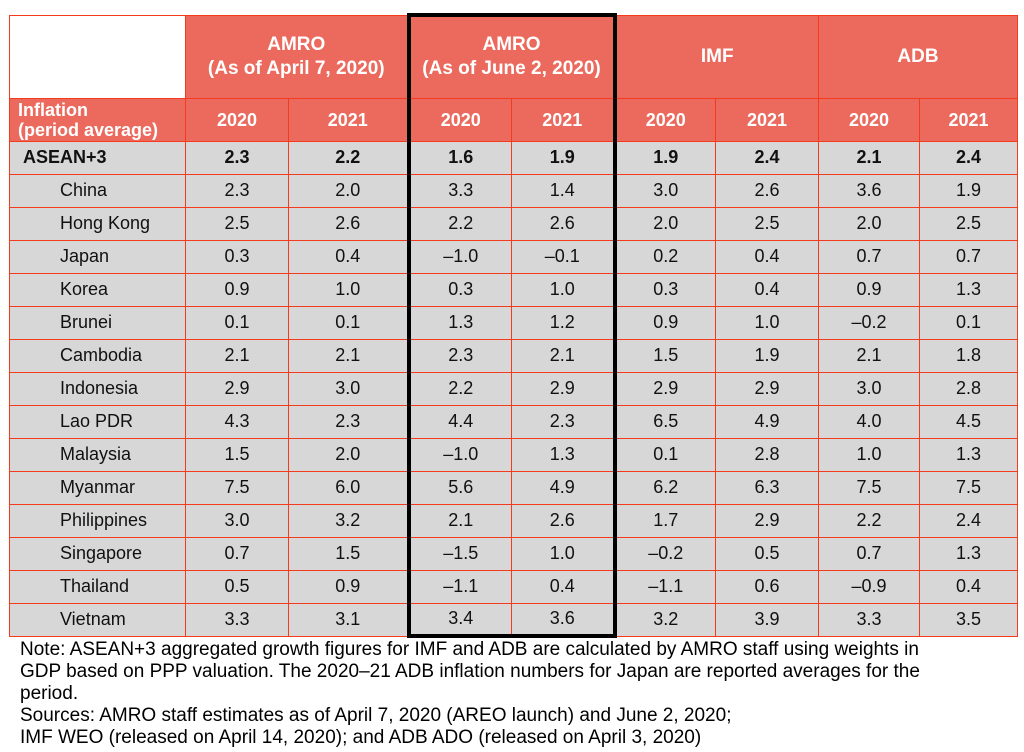 This screenshot has width=1024, height=752. I want to click on row-label: Japan, so click(97, 256).